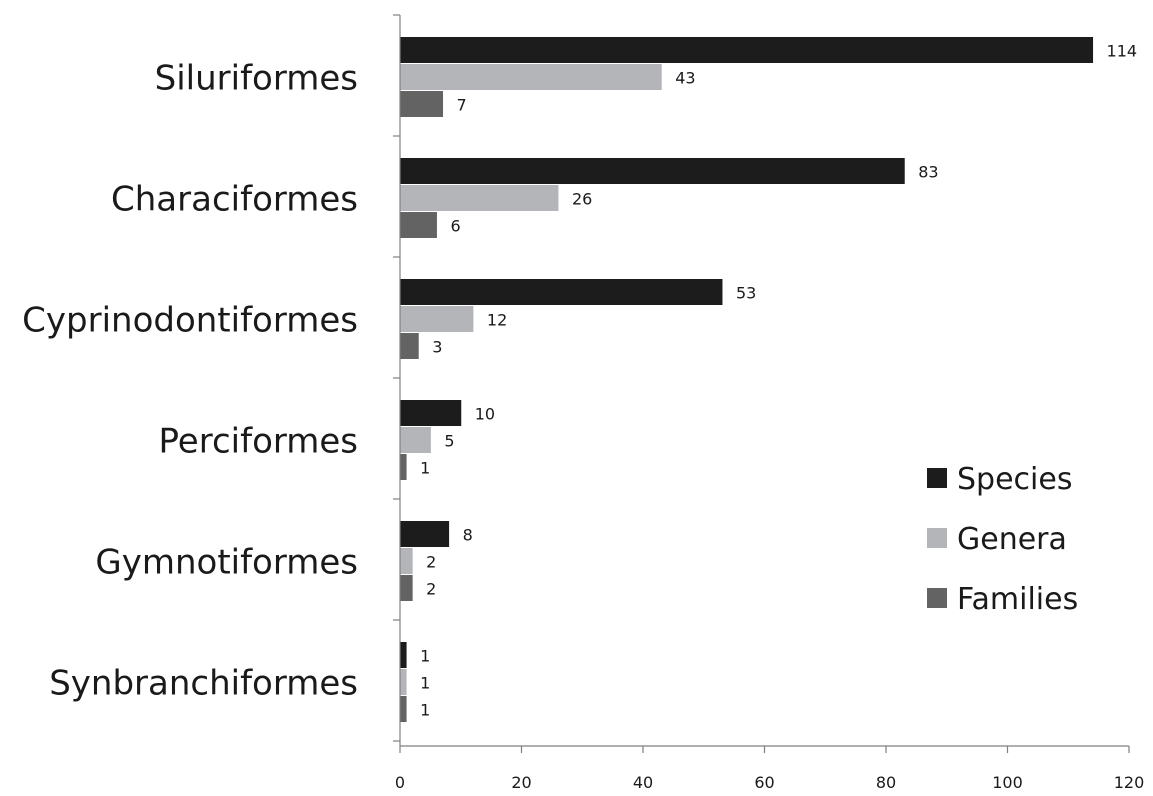  I want to click on x-tick-label-20: 20, so click(521, 782).